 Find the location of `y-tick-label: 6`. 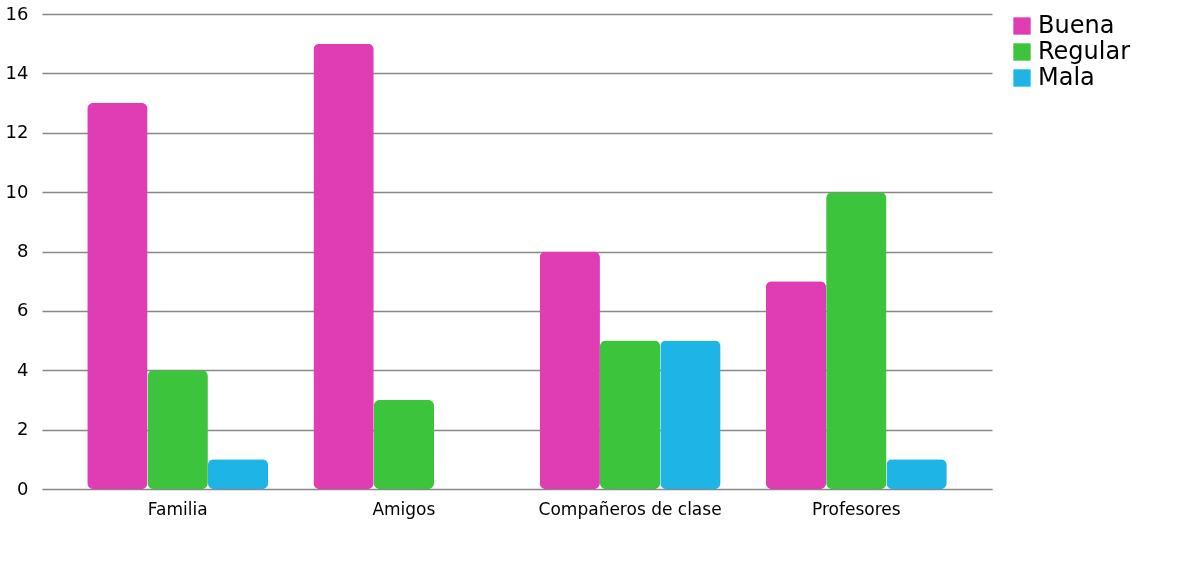

y-tick-label: 6 is located at coordinates (23, 310).